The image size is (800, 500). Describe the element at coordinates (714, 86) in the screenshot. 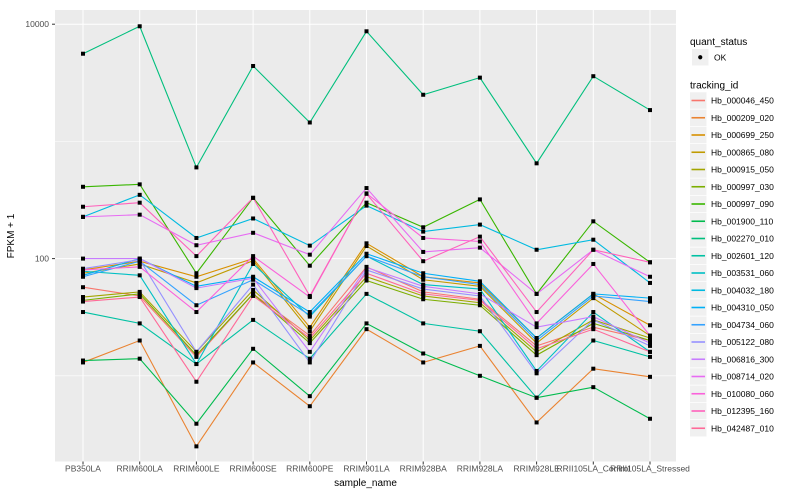

I see `legend-title-tracking-id: tracking_id` at that location.